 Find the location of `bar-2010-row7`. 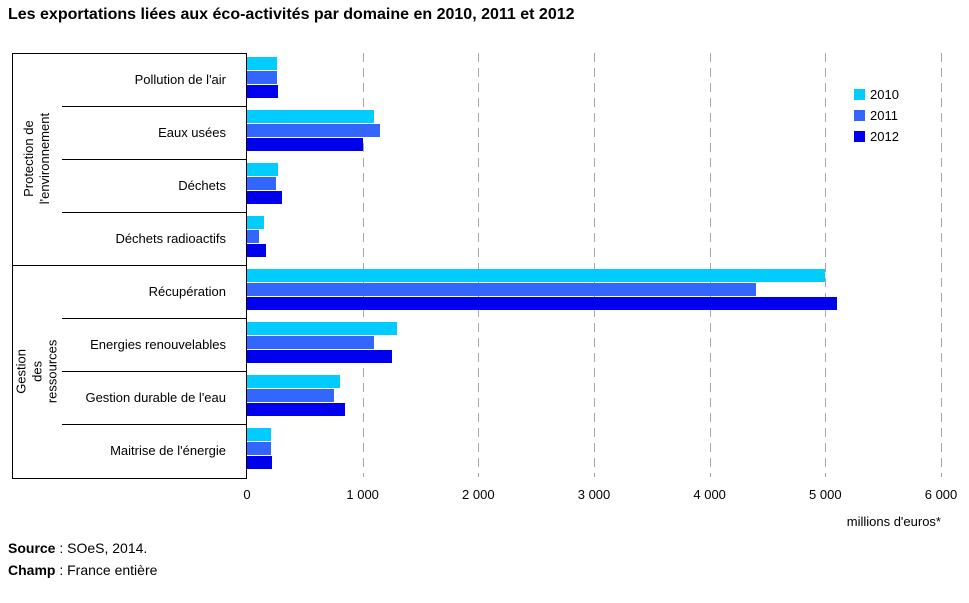

bar-2010-row7 is located at coordinates (259, 434).